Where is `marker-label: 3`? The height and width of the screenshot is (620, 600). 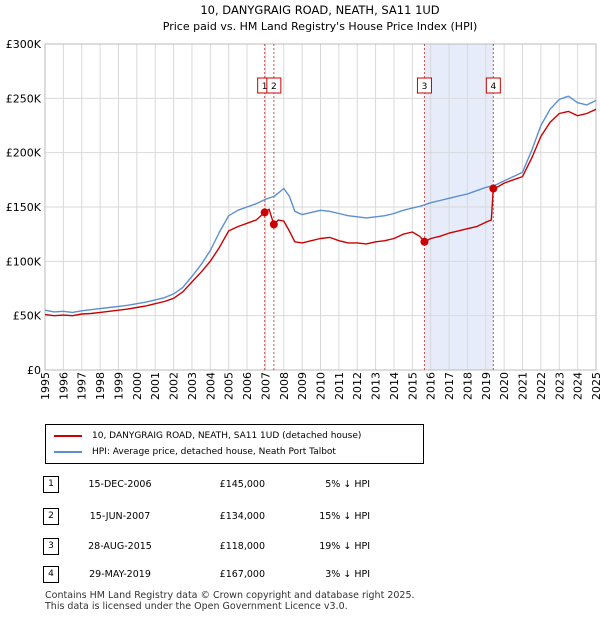
marker-label: 3 is located at coordinates (425, 87).